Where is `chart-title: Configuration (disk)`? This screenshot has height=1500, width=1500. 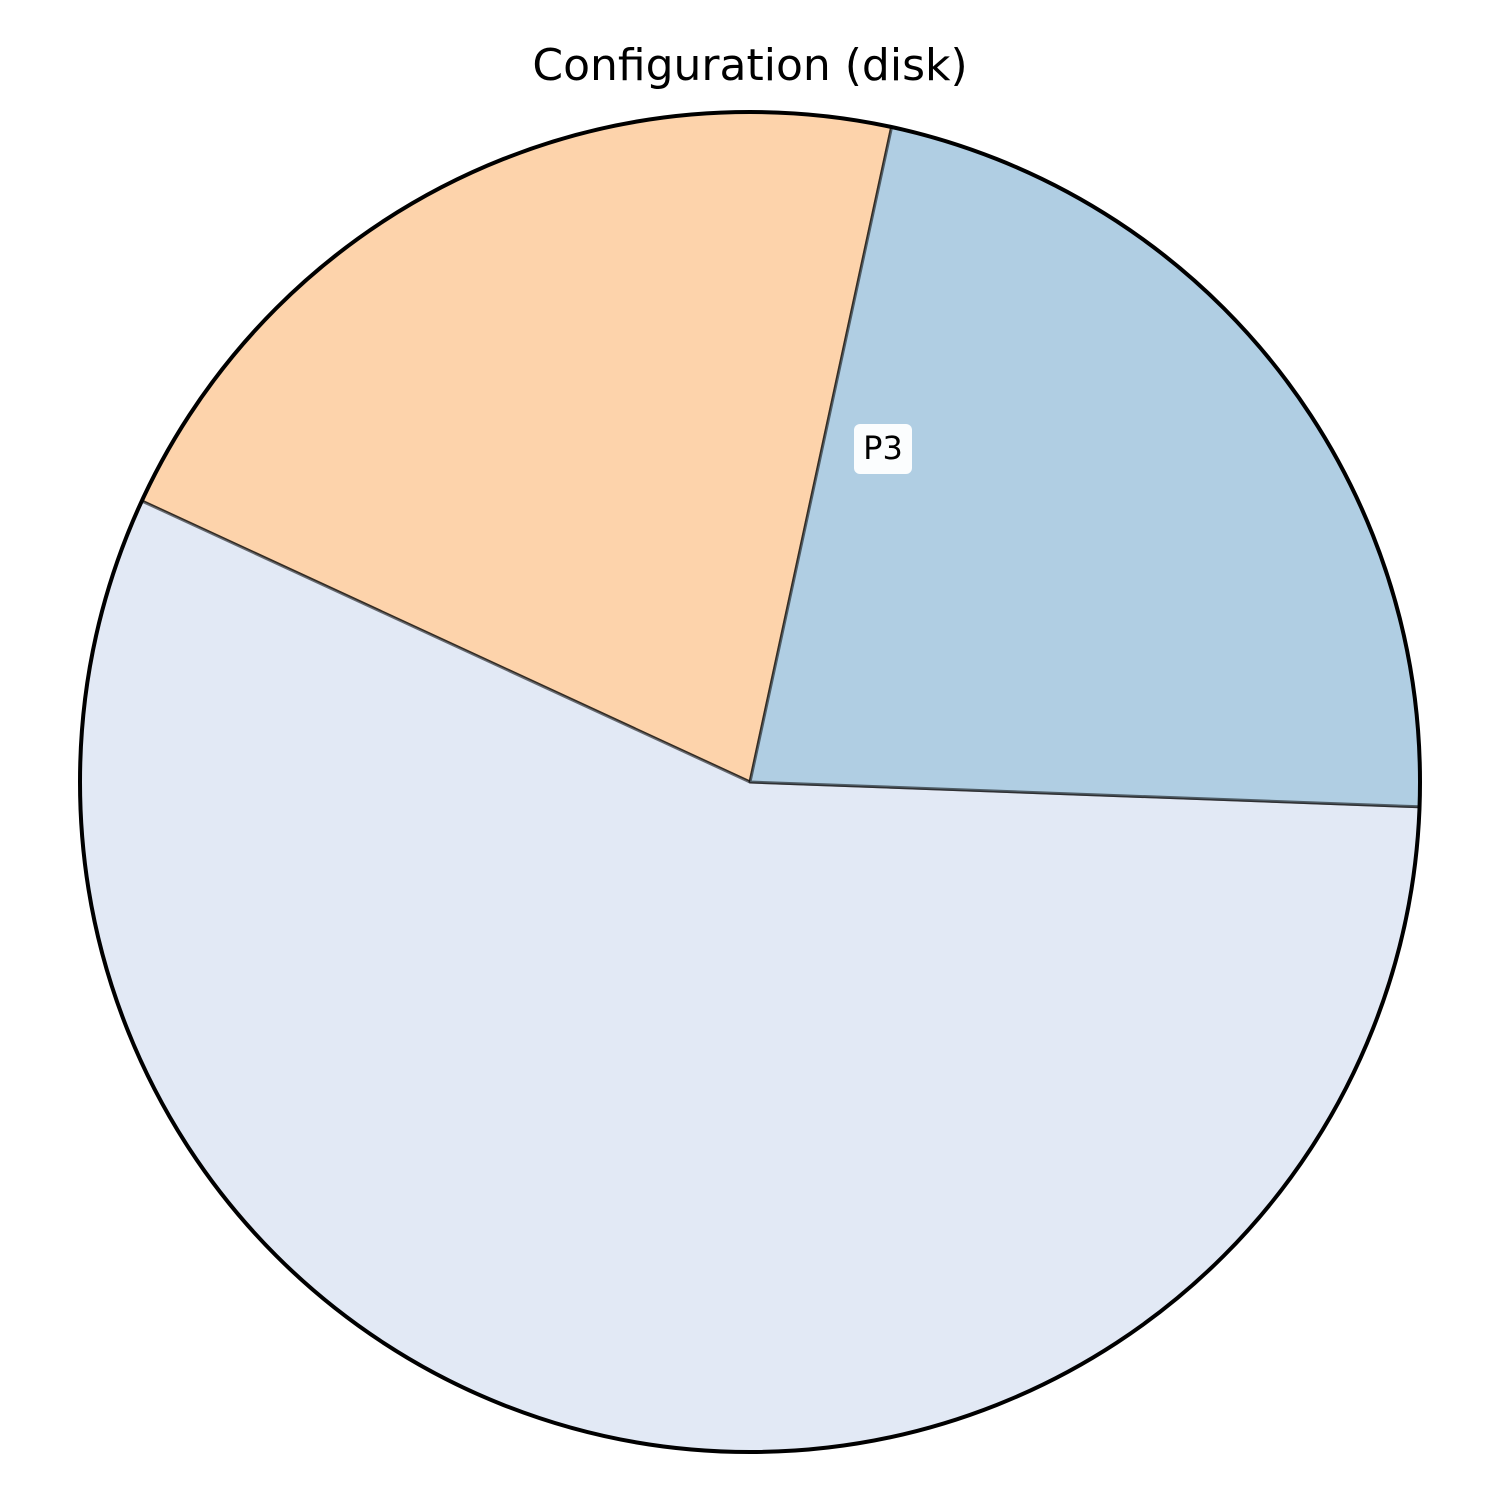
chart-title: Configuration (disk) is located at coordinates (750, 65).